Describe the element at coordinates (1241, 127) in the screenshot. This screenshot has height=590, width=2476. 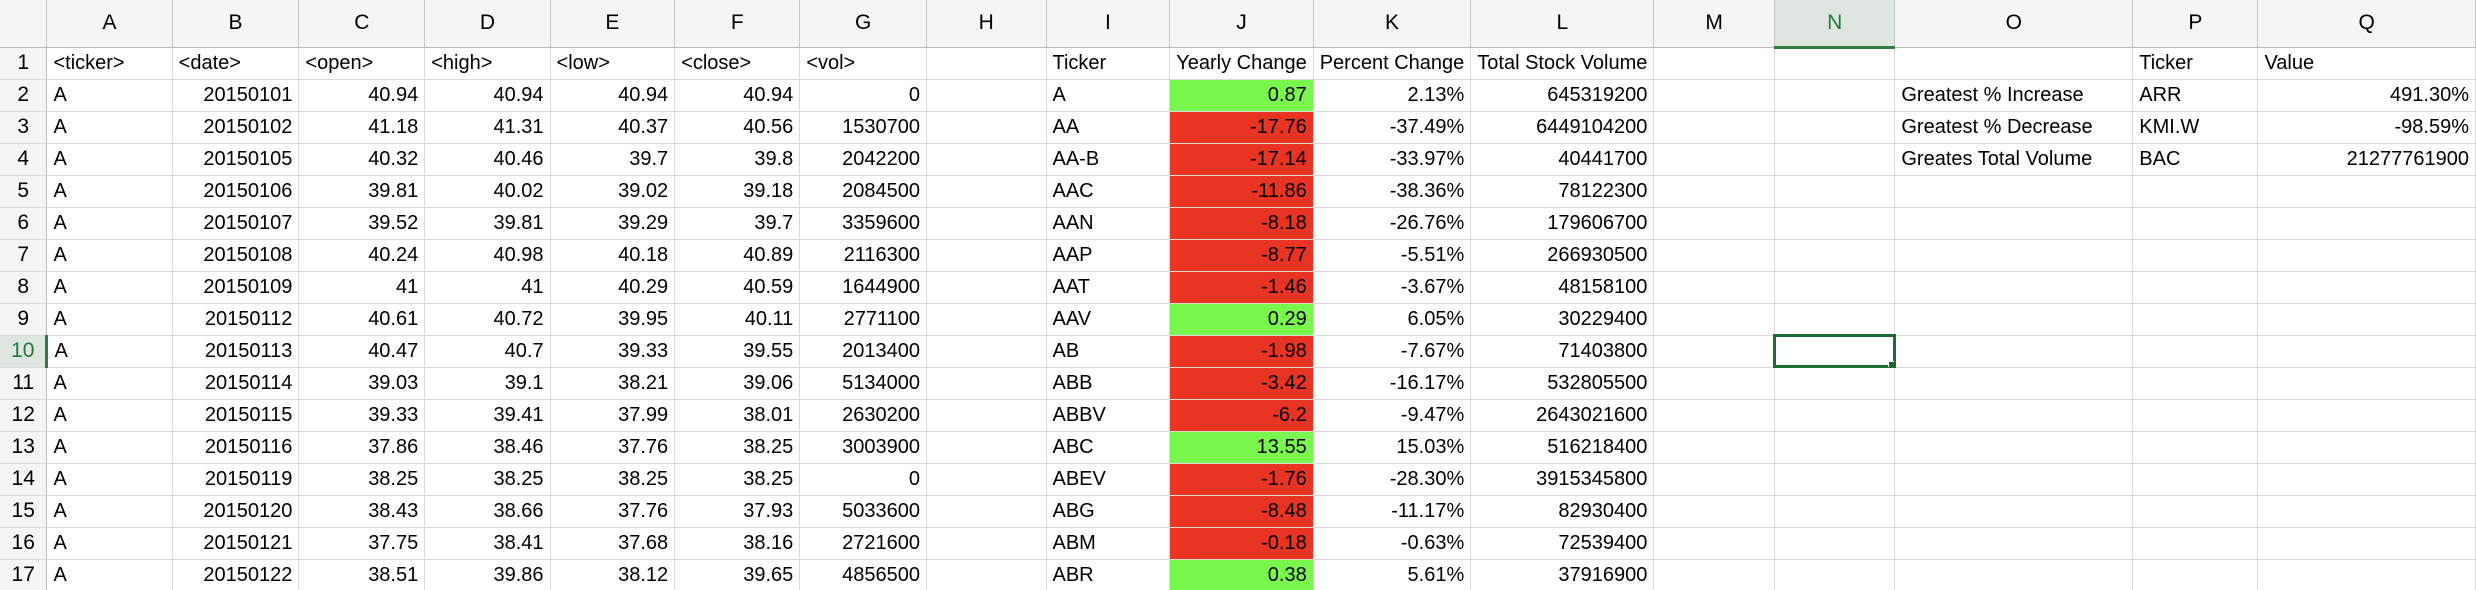
I see `cell-j3: -17.76` at that location.